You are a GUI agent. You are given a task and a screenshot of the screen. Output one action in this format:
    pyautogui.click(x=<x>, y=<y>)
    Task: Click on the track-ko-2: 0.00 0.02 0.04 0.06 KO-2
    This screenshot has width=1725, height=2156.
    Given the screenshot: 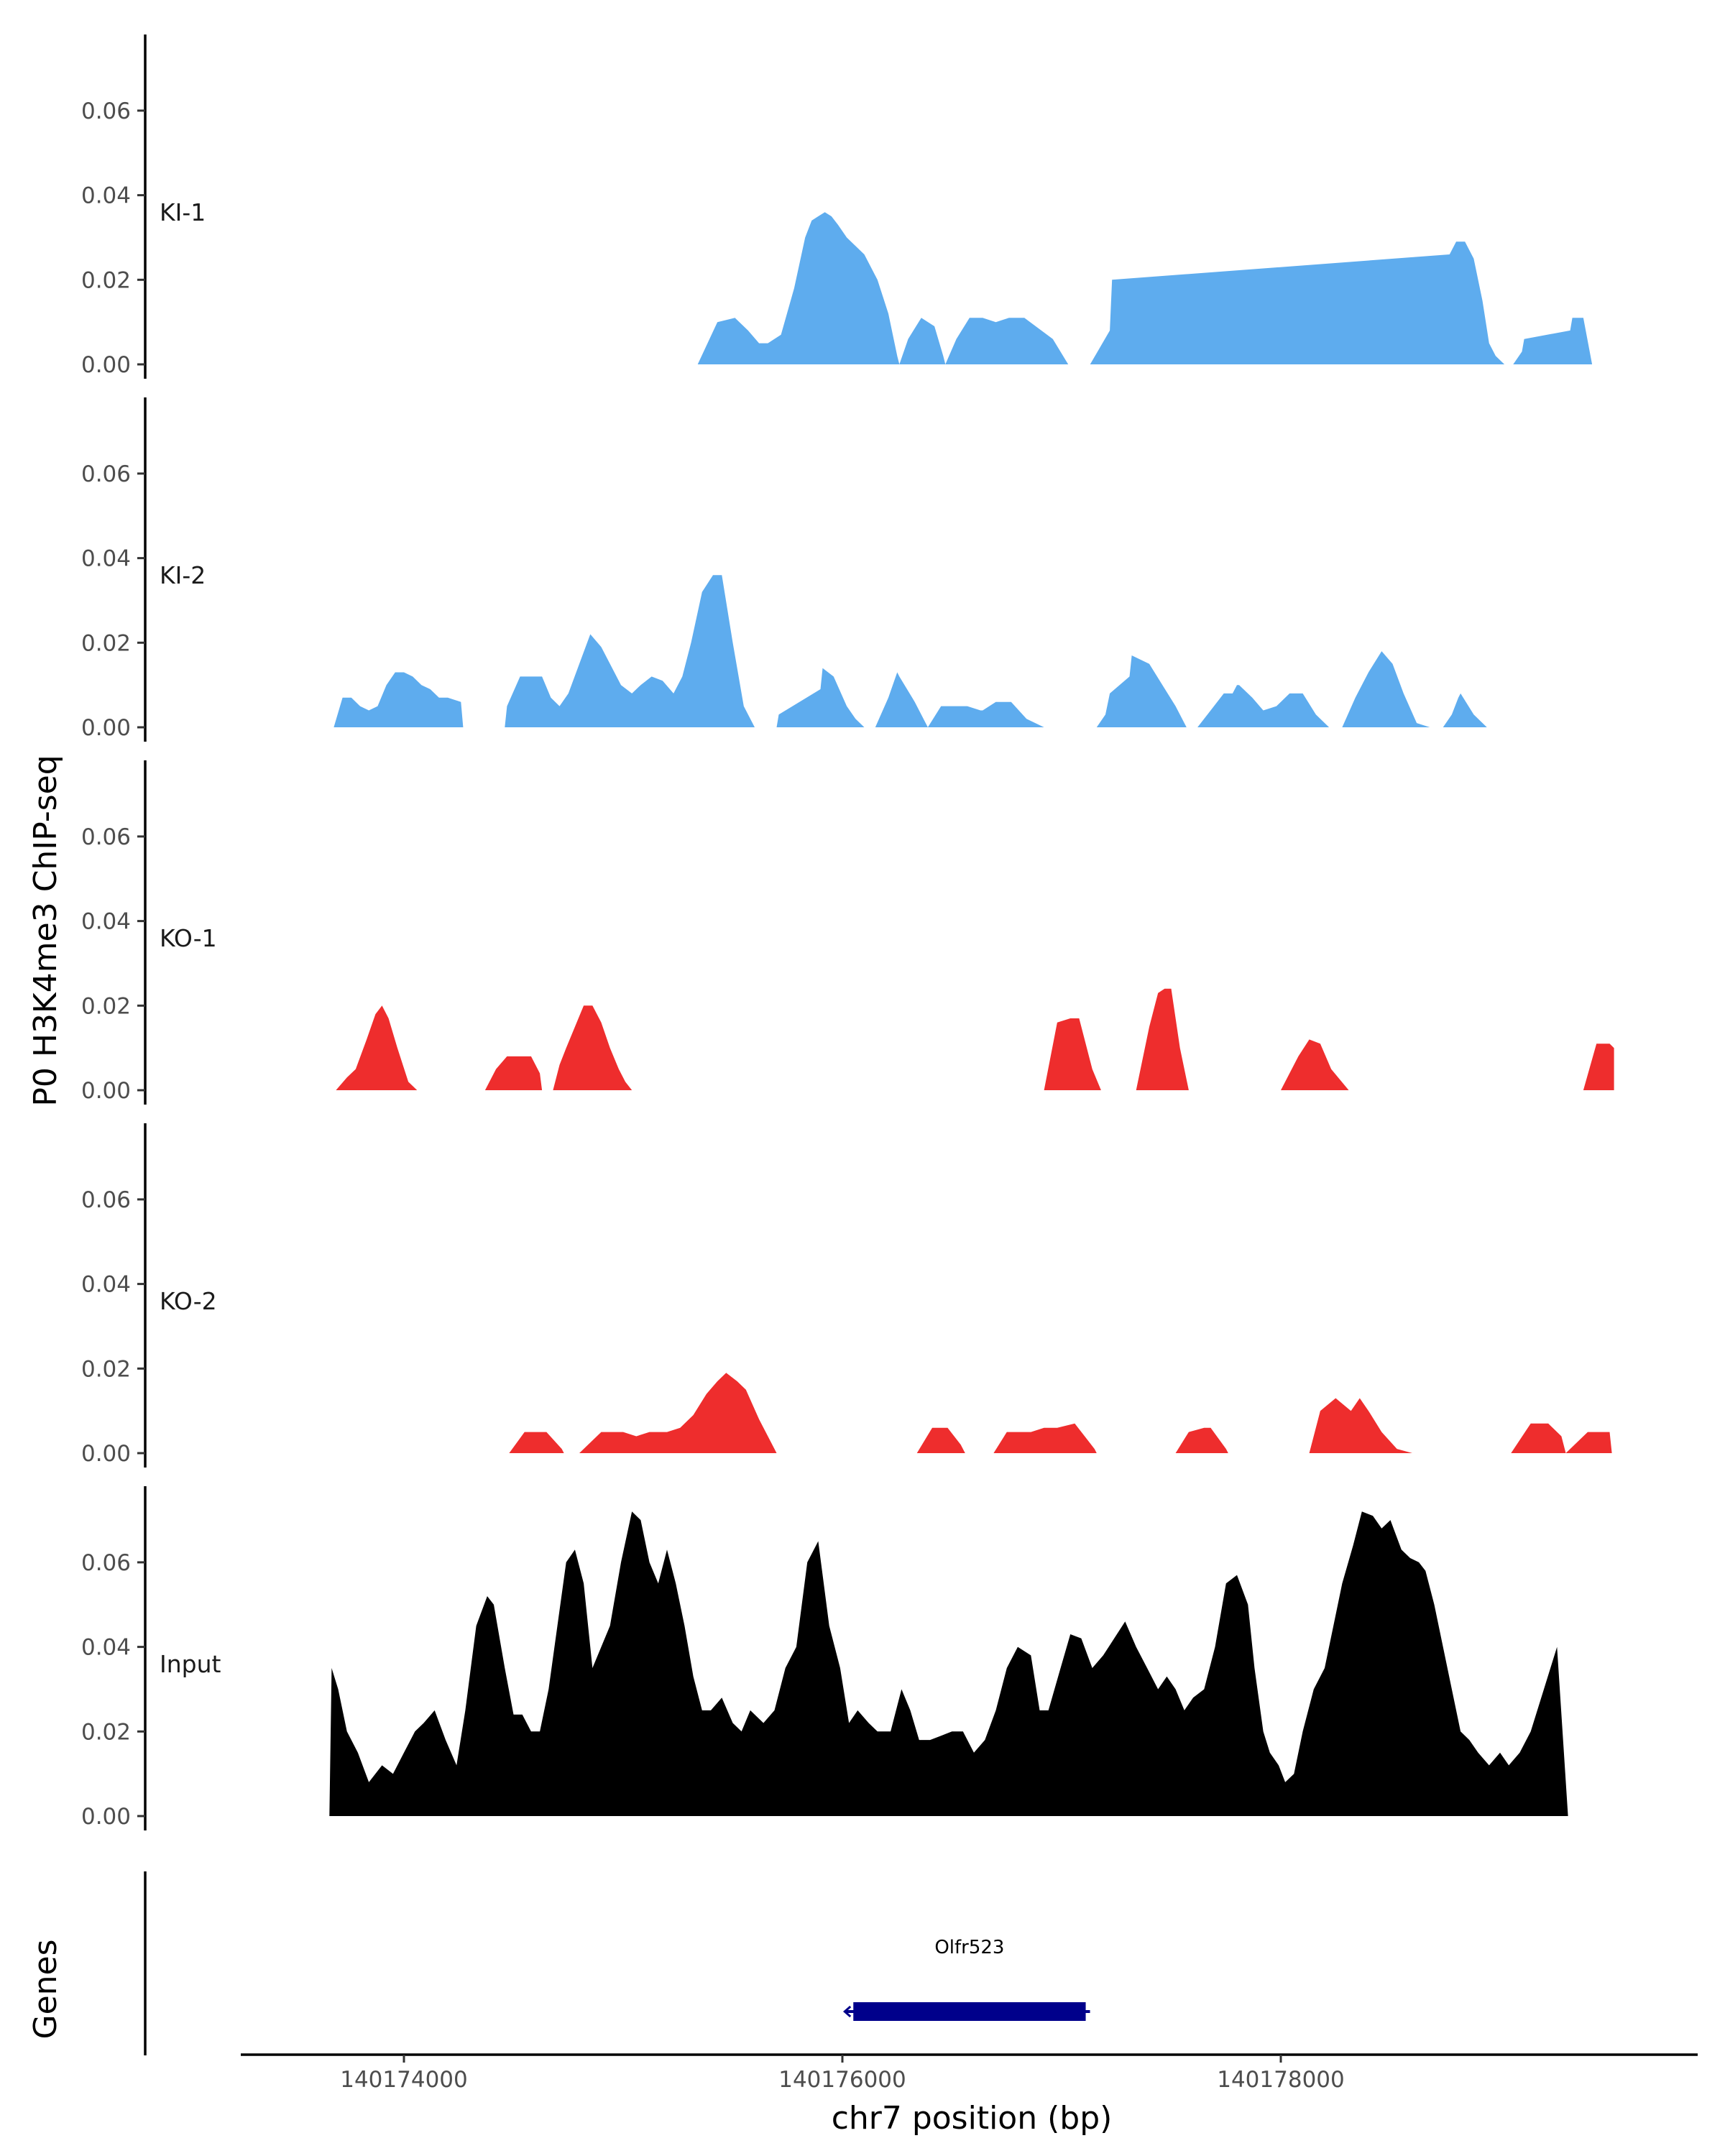 What is the action you would take?
    pyautogui.click(x=846, y=1296)
    